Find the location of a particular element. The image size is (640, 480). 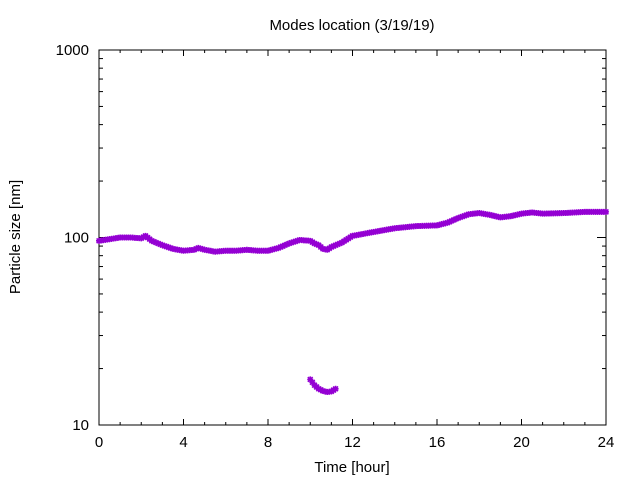

x-axis-label: Time [hour] is located at coordinates (351, 467).